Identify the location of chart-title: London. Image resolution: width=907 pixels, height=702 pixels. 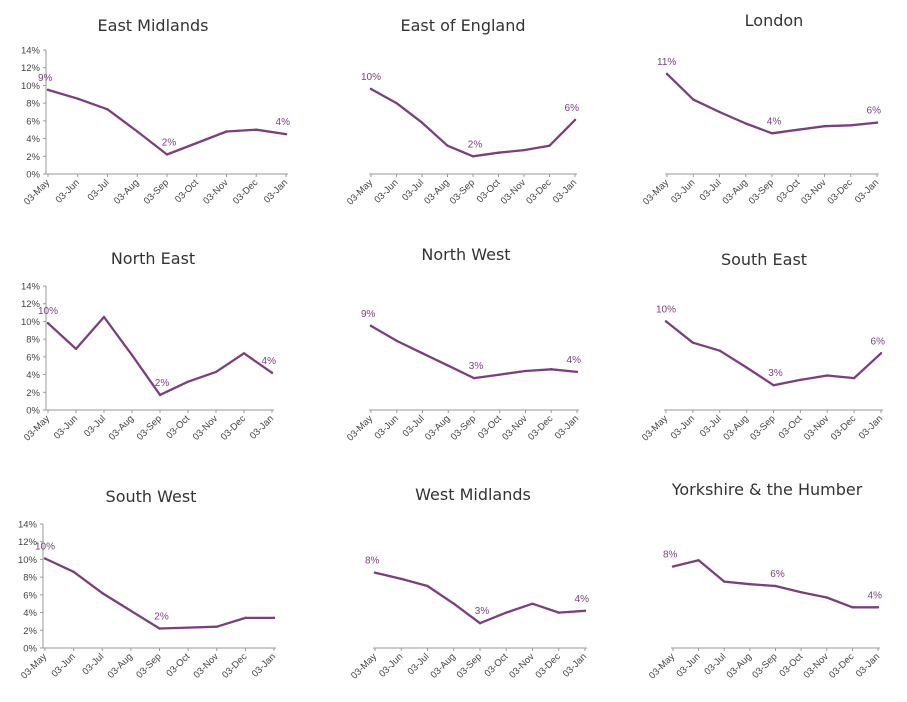
(774, 20).